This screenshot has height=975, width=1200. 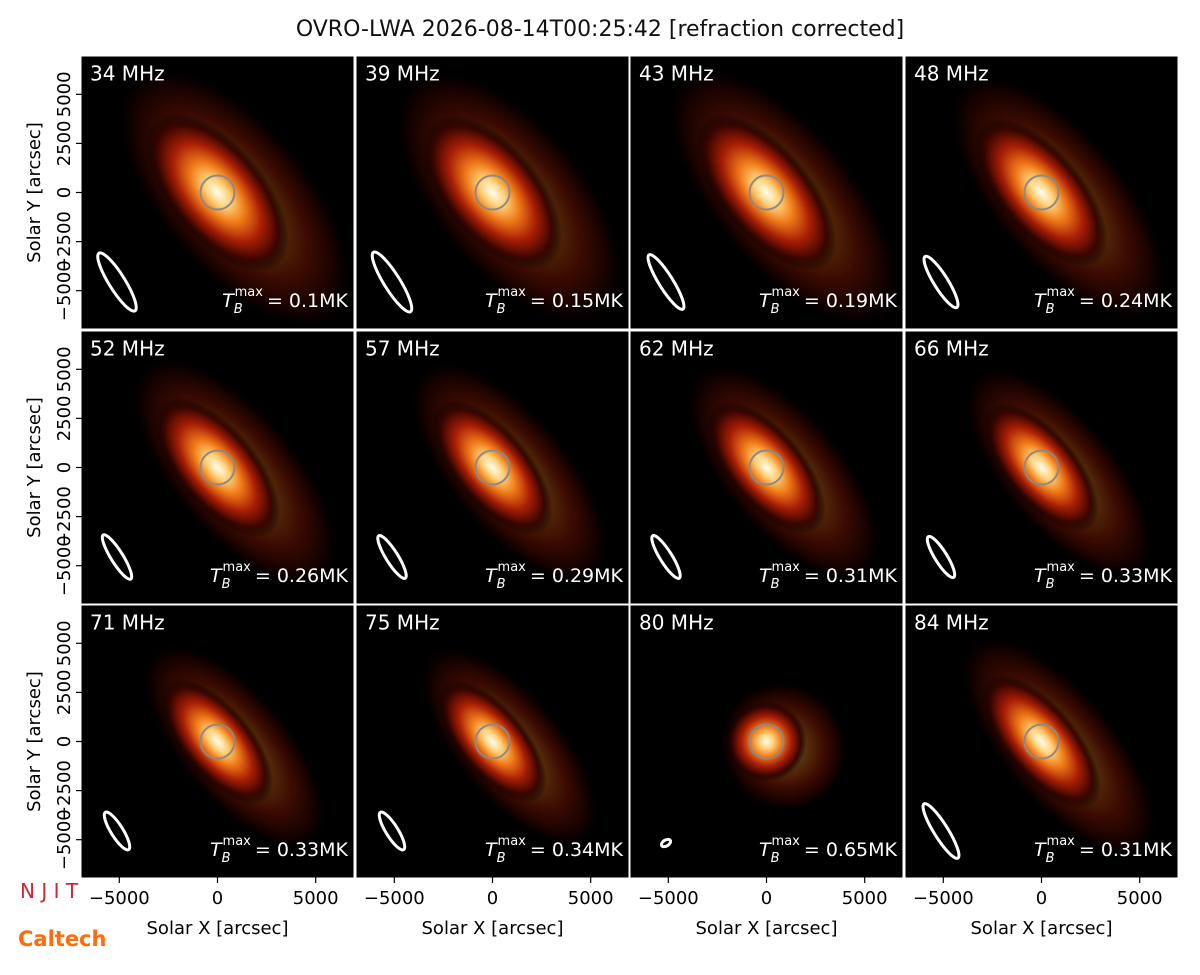 What do you see at coordinates (308, 301) in the screenshot?
I see `tmax-value: = 0.1MK` at bounding box center [308, 301].